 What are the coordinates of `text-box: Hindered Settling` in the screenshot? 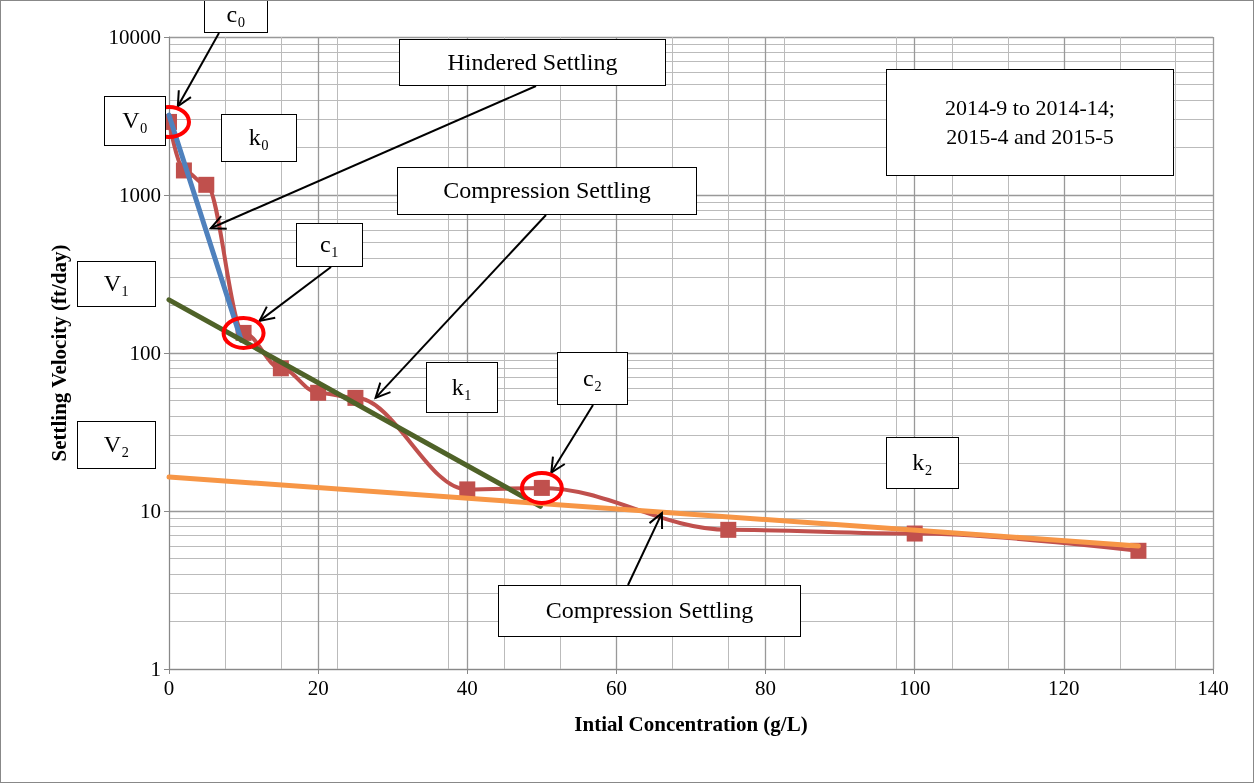 It's located at (532, 62).